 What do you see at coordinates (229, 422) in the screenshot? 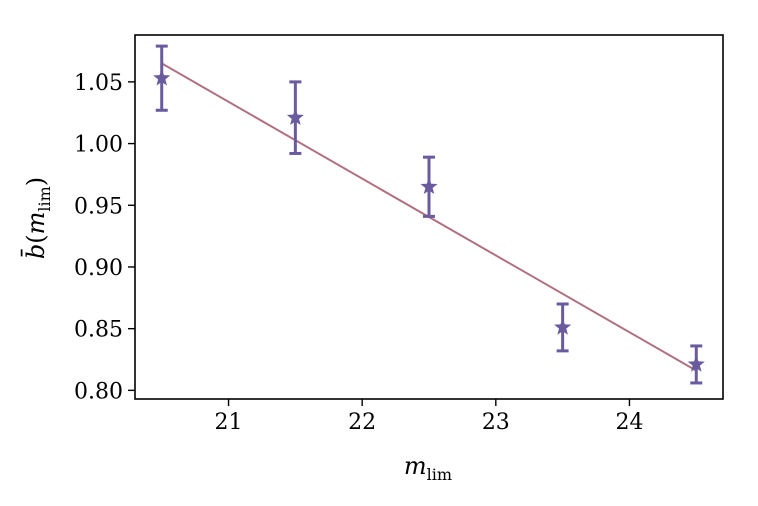
I see `x-tick-label: 21` at bounding box center [229, 422].